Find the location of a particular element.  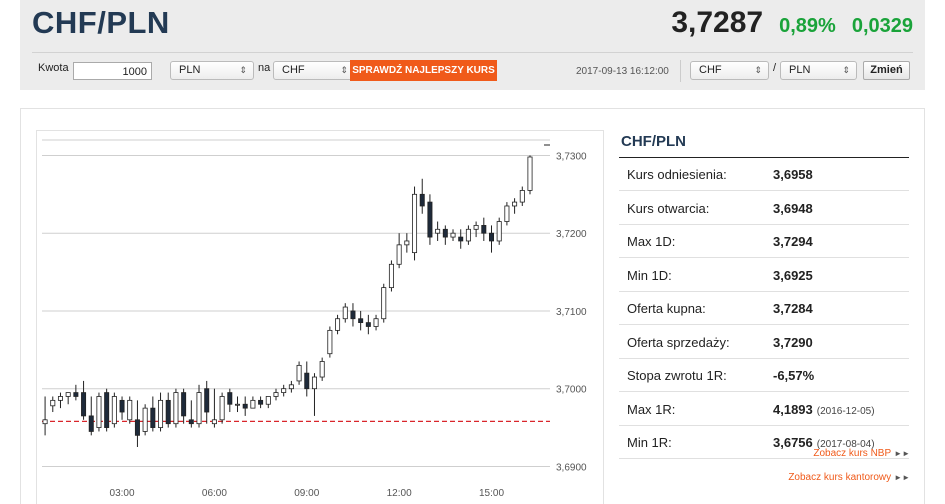

stats-title-underline is located at coordinates (764, 157).